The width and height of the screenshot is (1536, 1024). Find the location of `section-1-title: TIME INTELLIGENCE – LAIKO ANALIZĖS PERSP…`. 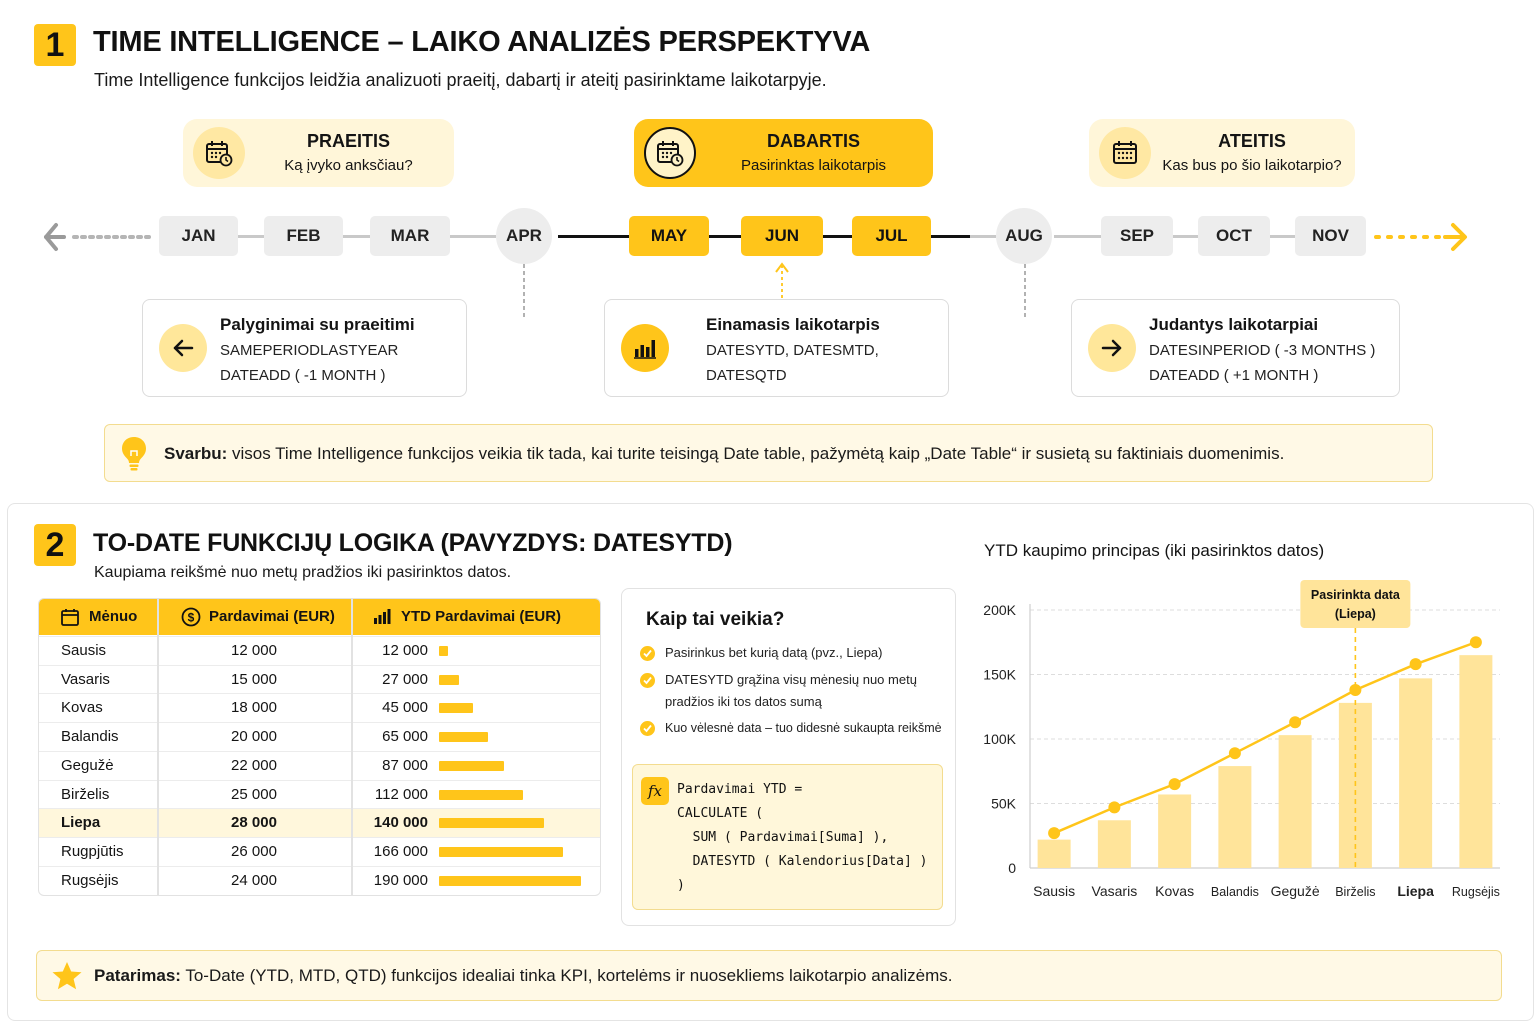

section-1-title: TIME INTELLIGENCE – LAIKO ANALIZĖS PERSP… is located at coordinates (482, 42).